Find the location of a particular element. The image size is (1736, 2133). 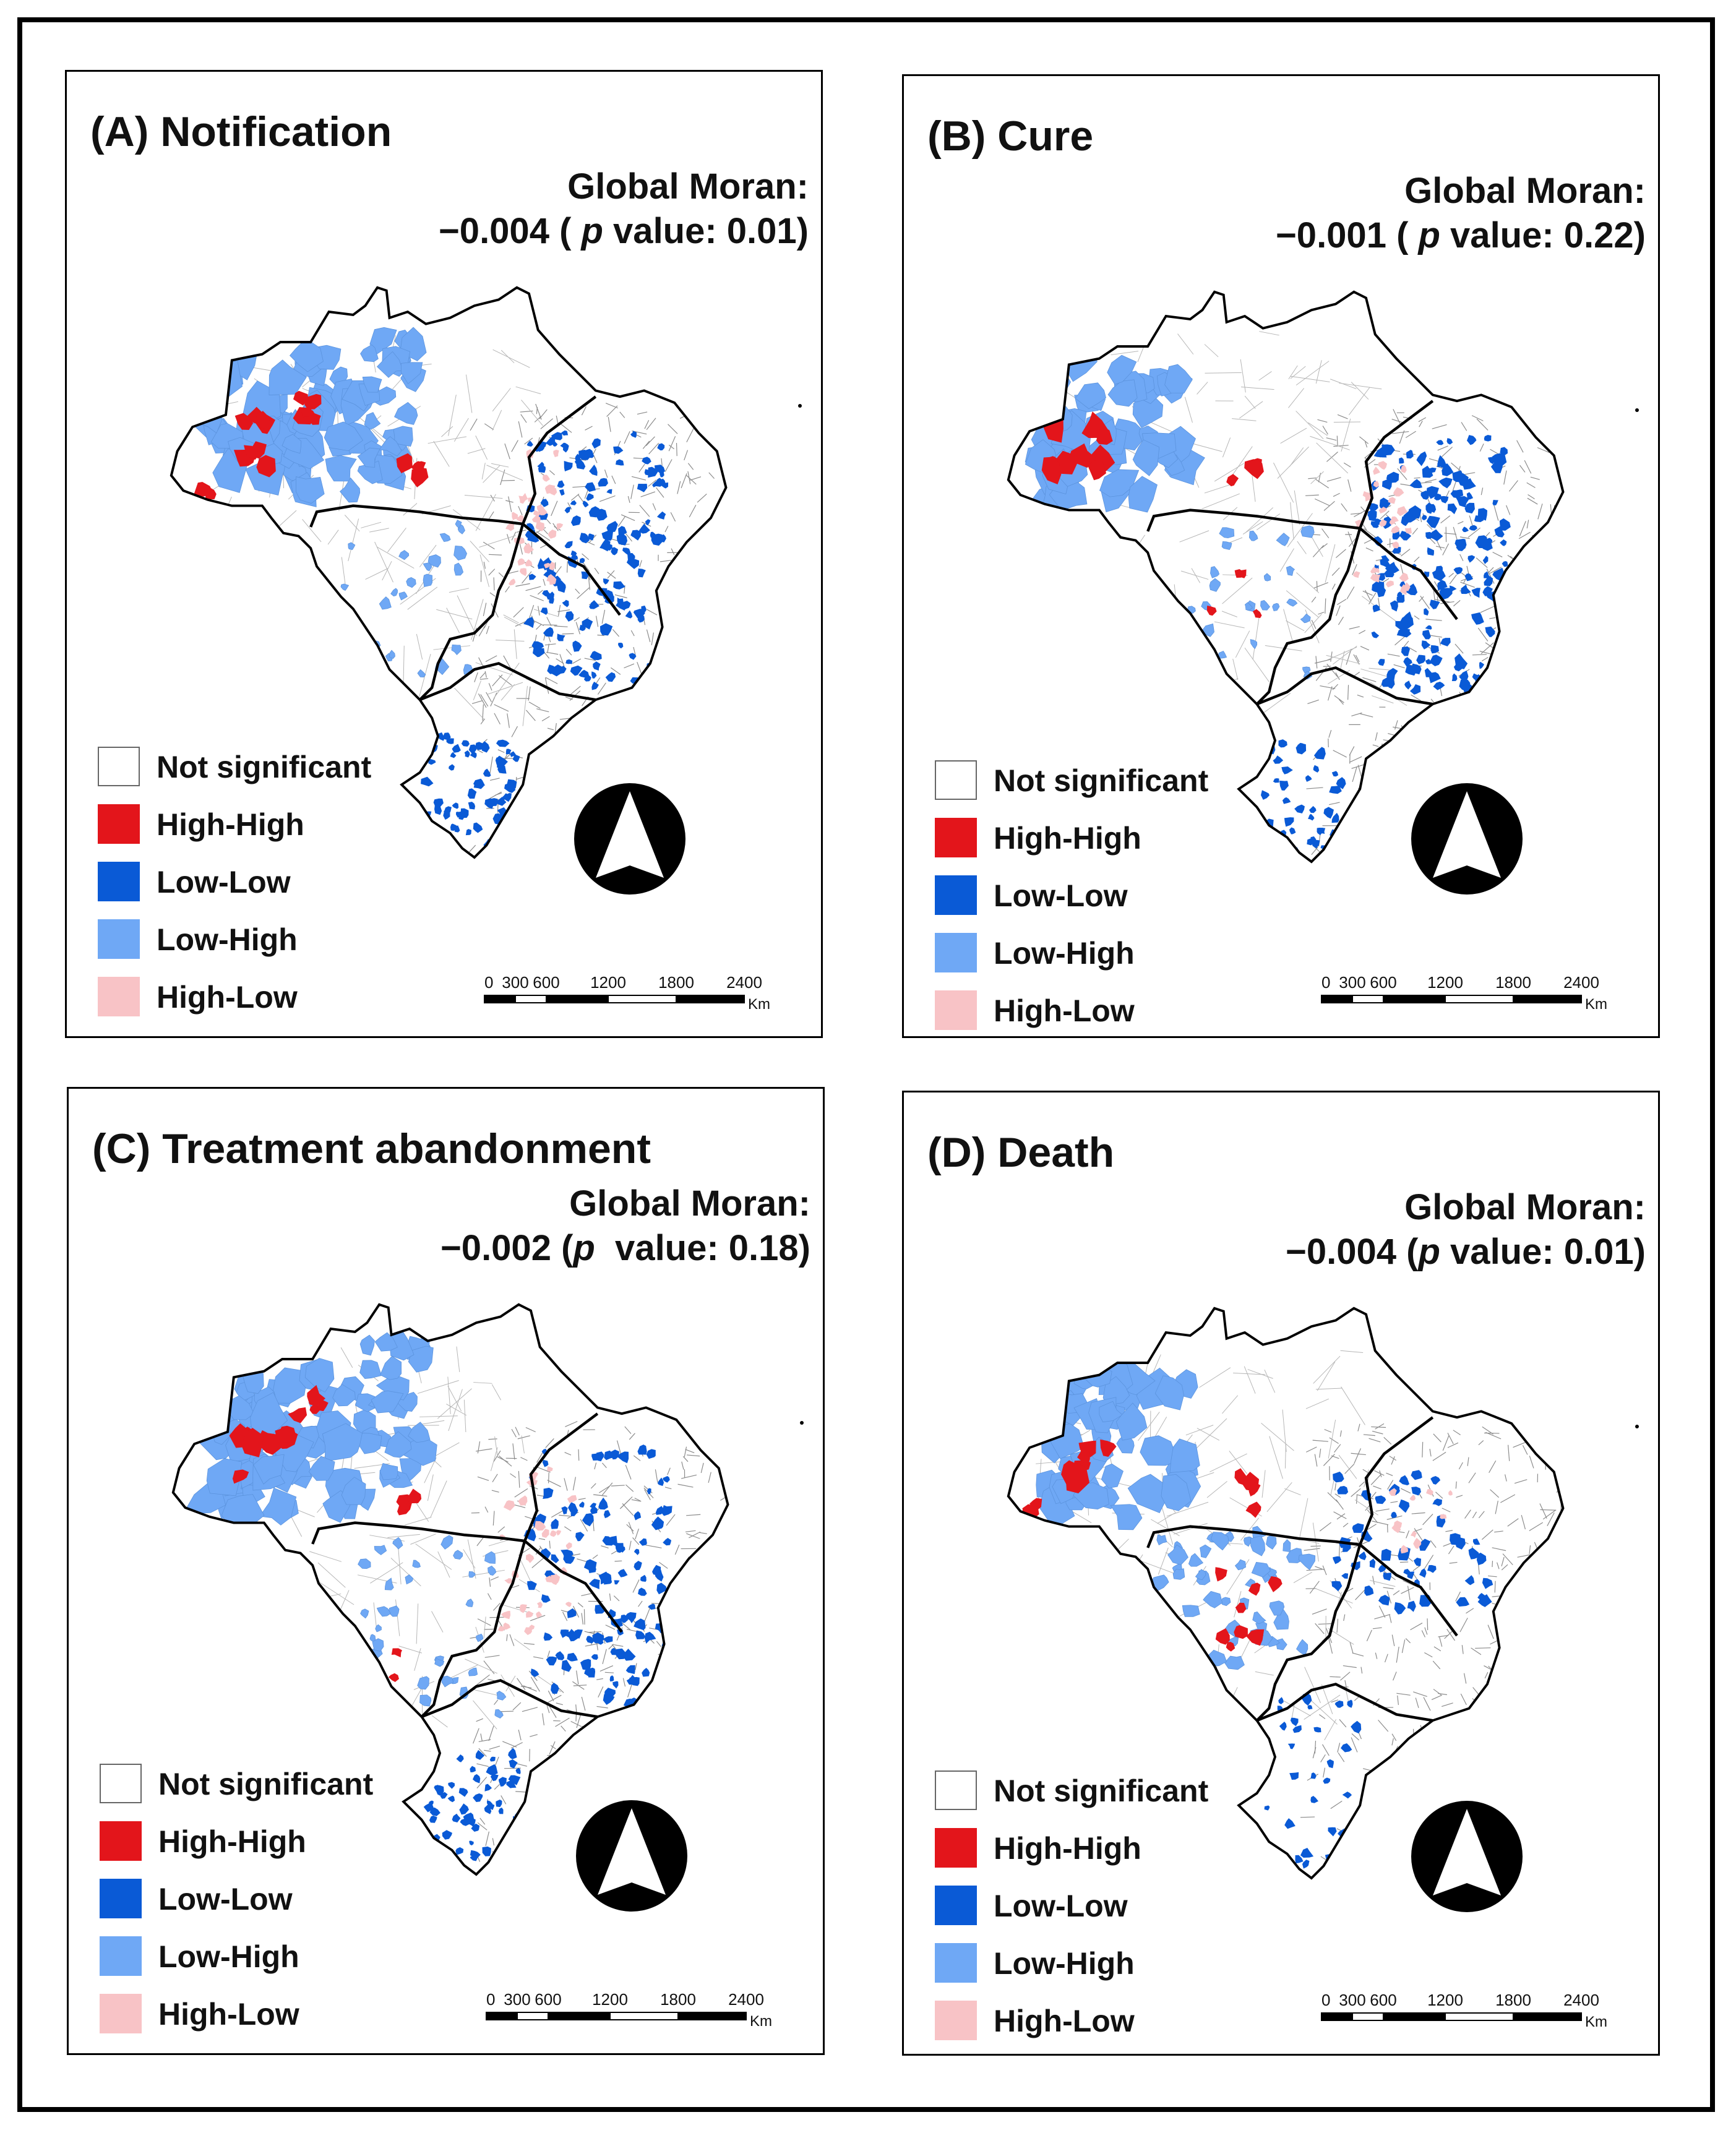

scale-segment is located at coordinates (1368, 2016).